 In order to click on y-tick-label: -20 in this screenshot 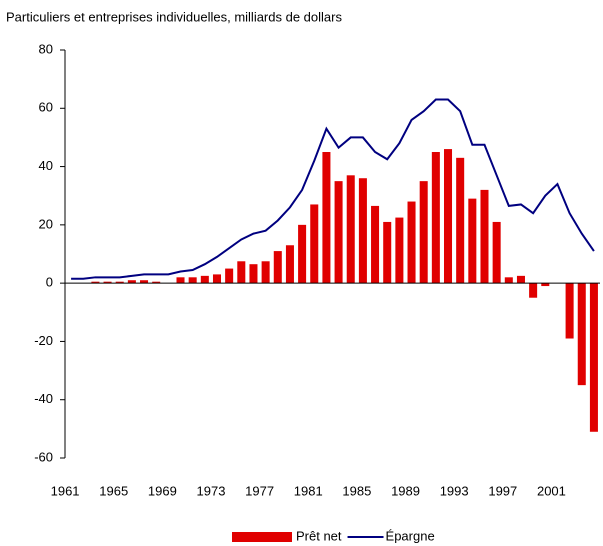, I will do `click(43, 340)`.